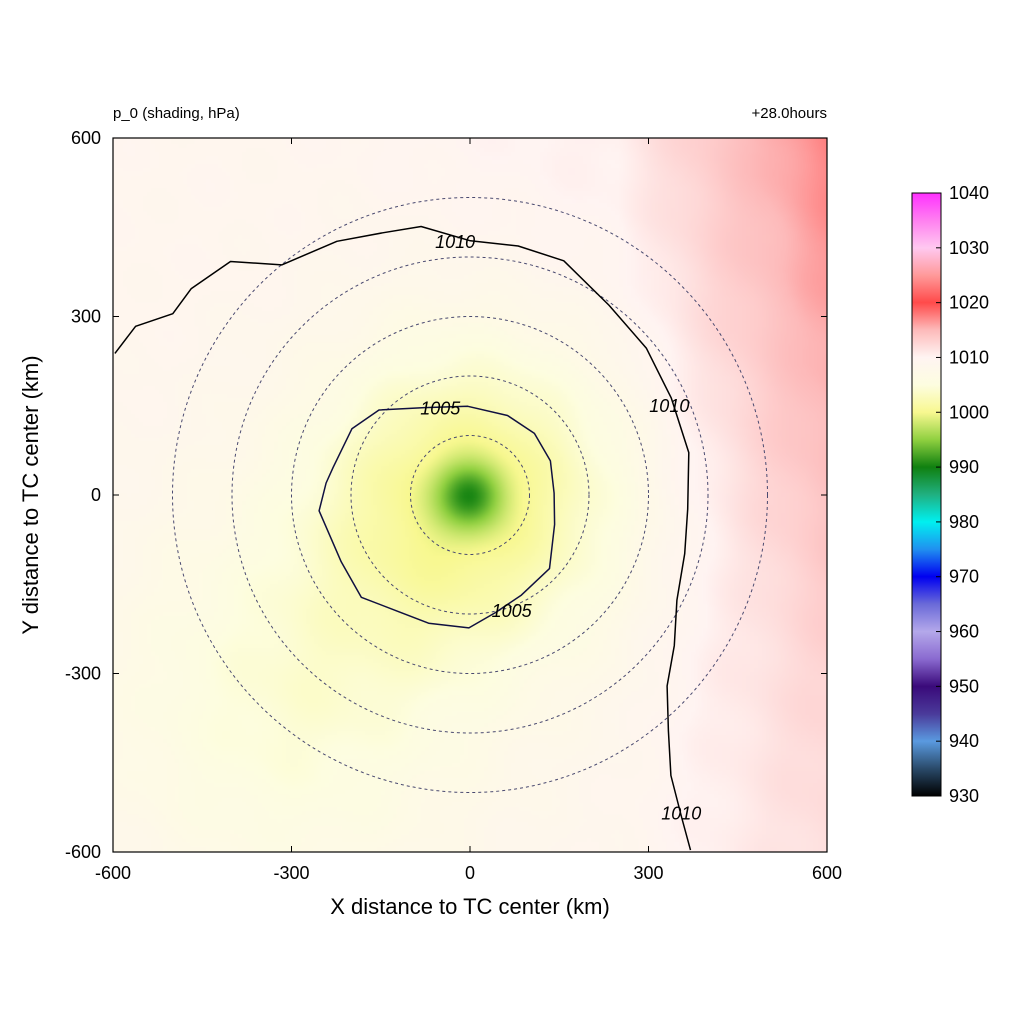 This screenshot has width=1024, height=1024. I want to click on y-tick-label: 300, so click(86, 317).